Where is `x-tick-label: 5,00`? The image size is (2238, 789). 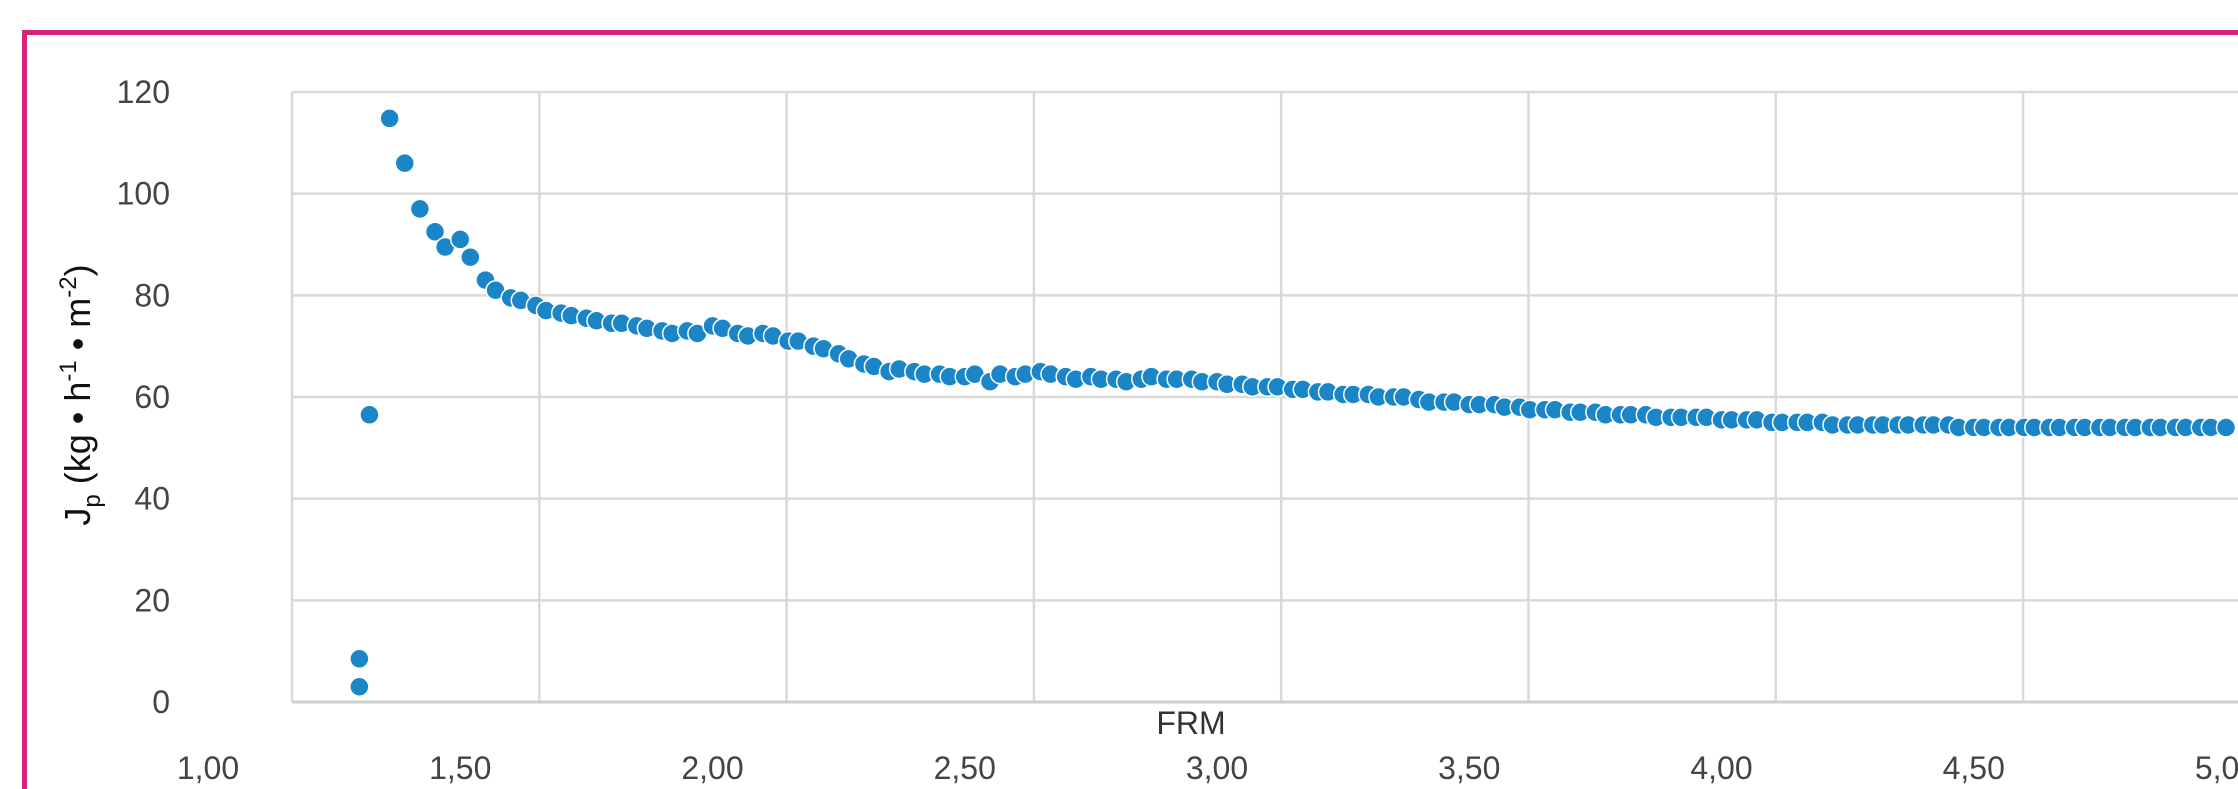 x-tick-label: 5,00 is located at coordinates (2216, 768).